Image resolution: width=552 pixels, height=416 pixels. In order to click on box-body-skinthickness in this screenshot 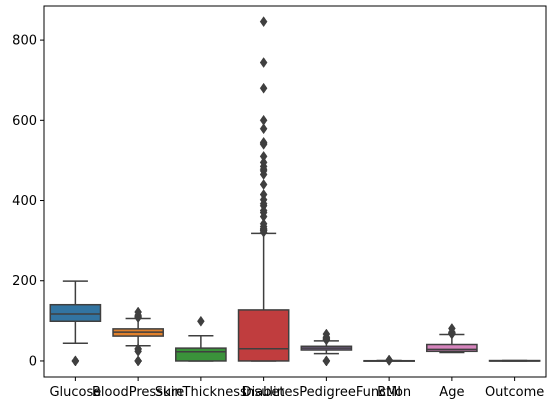, I will do `click(201, 354)`.